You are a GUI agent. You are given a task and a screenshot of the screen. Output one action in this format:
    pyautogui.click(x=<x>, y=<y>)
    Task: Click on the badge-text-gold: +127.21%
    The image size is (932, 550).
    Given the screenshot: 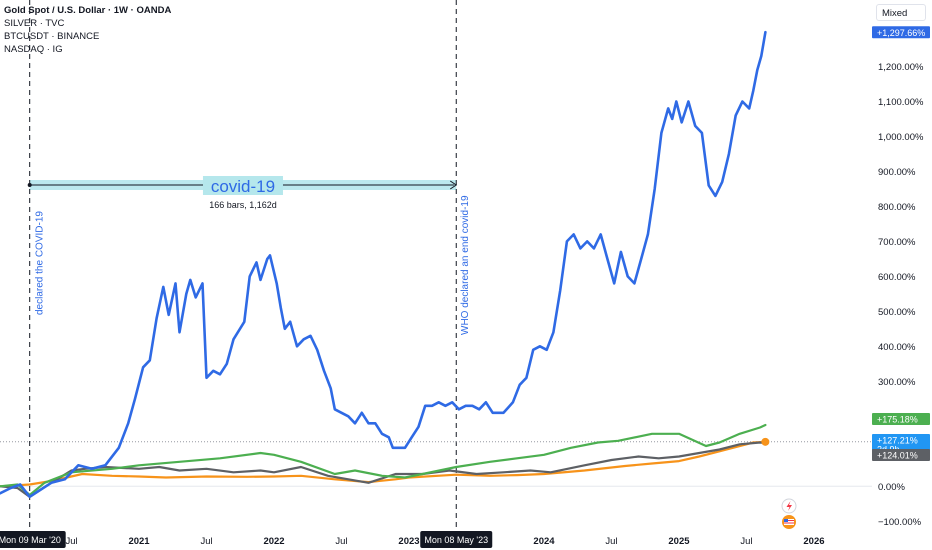 What is the action you would take?
    pyautogui.click(x=897, y=441)
    